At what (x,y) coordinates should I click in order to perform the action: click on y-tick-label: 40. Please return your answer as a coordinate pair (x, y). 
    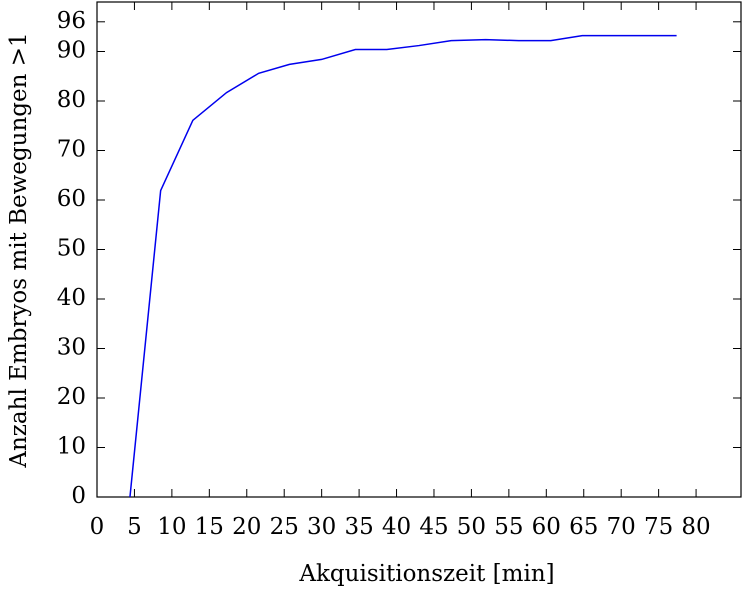
    Looking at the image, I should click on (71, 298).